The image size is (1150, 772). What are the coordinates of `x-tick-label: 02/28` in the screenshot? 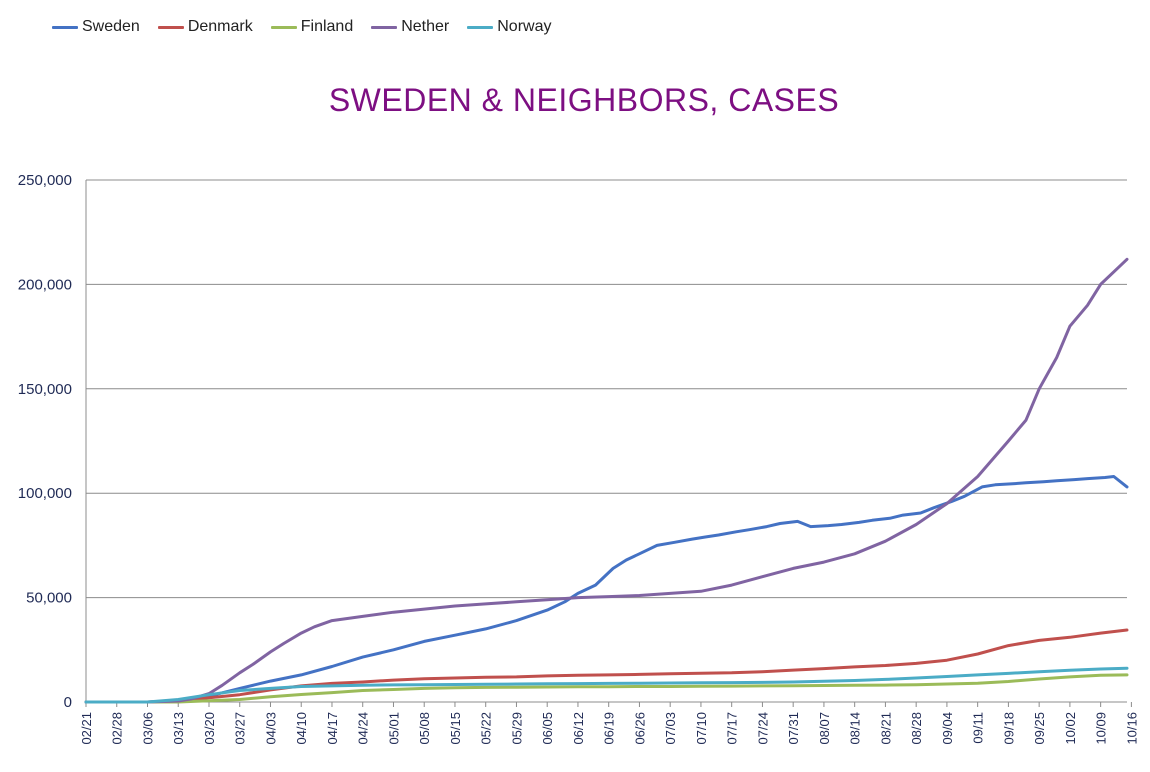 It's located at (117, 728).